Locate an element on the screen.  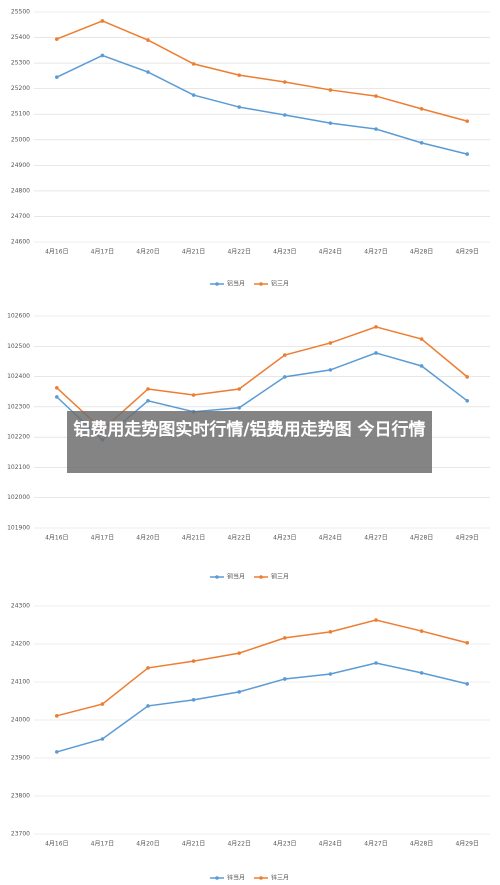
legend-label: 铜当月 is located at coordinates (236, 577).